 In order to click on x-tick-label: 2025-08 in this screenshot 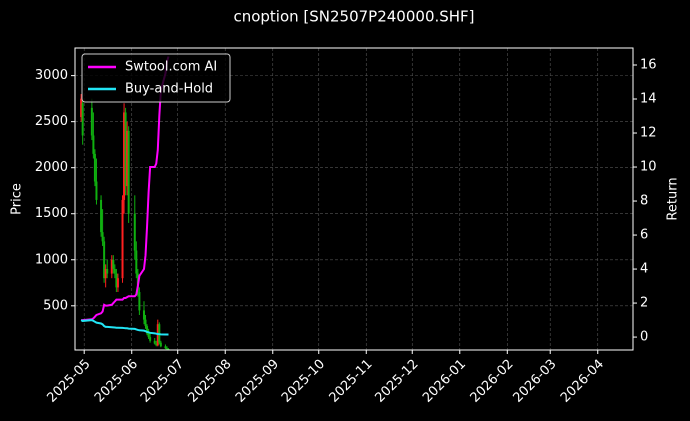, I will do `click(210, 381)`.